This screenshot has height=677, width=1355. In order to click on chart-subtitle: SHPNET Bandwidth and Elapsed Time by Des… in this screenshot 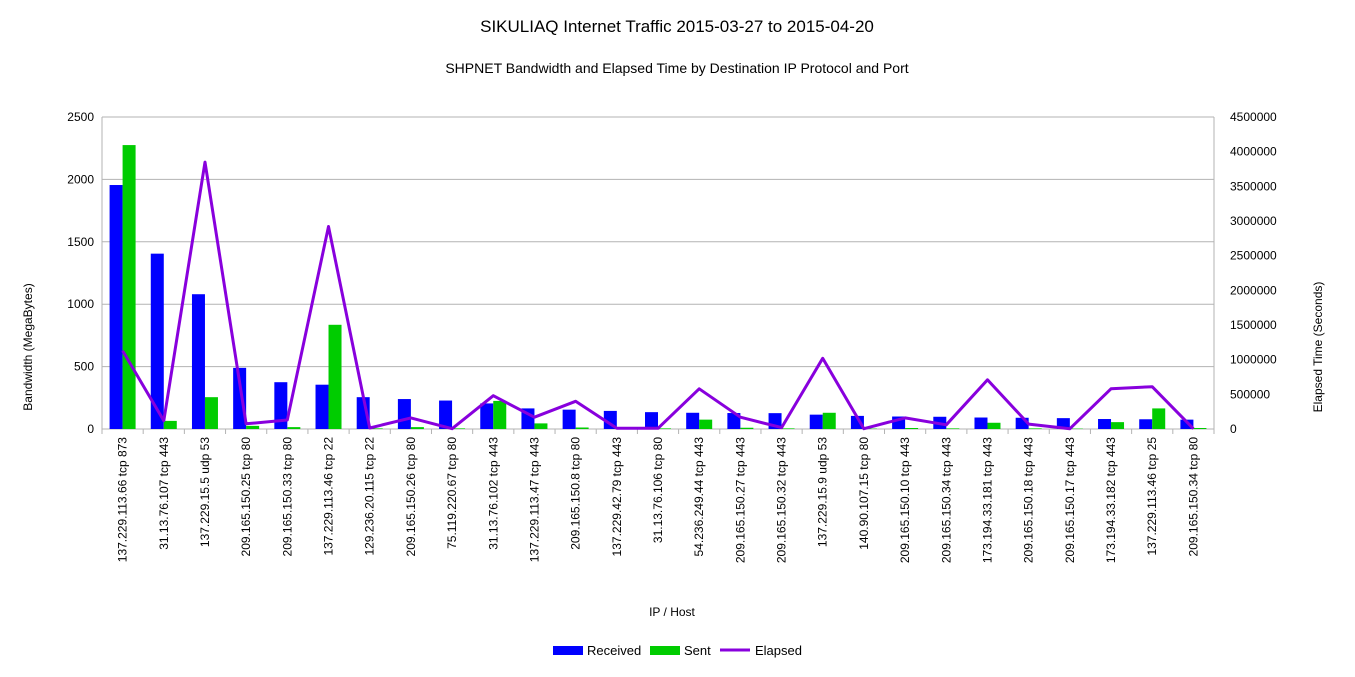, I will do `click(676, 68)`.